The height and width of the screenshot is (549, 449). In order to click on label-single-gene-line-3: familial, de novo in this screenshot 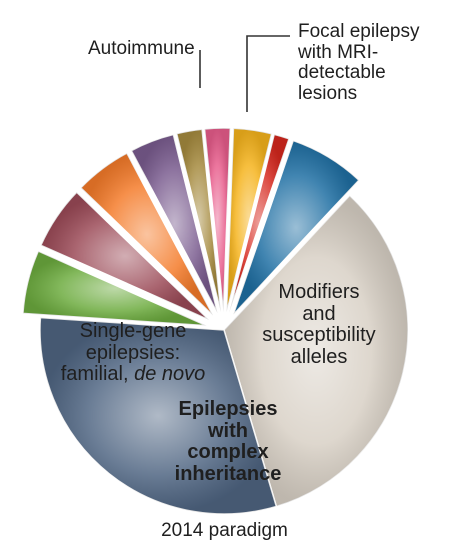, I will do `click(133, 374)`.